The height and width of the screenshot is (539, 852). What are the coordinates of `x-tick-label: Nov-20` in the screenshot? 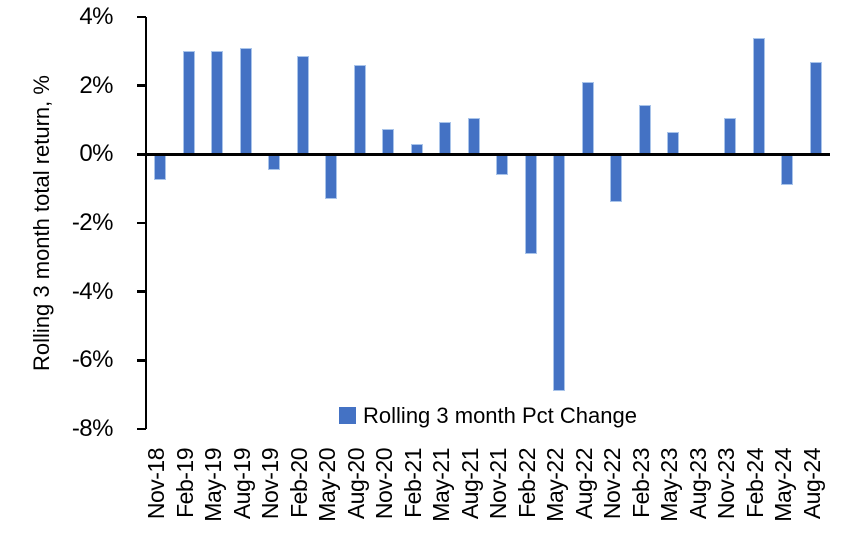 It's located at (384, 484).